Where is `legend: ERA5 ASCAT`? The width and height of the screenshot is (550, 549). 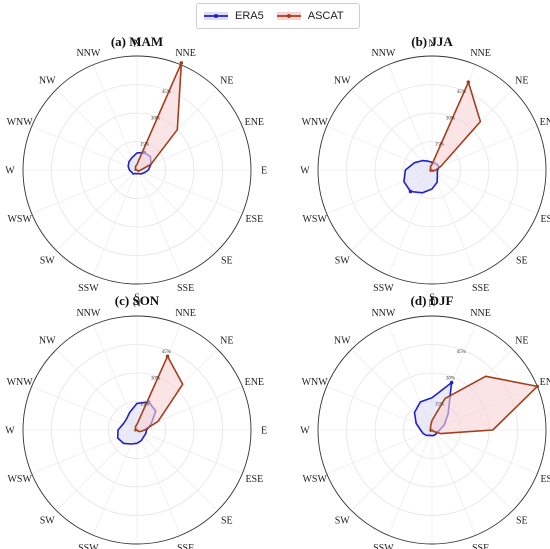
legend: ERA5 ASCAT is located at coordinates (278, 16).